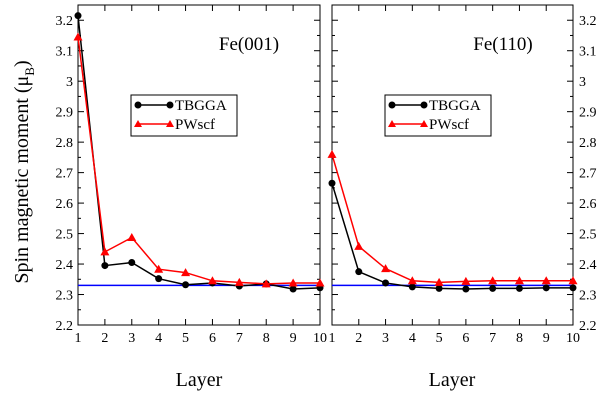 Image resolution: width=599 pixels, height=399 pixels. What do you see at coordinates (573, 338) in the screenshot?
I see `panel2-xtick-label-9: 10` at bounding box center [573, 338].